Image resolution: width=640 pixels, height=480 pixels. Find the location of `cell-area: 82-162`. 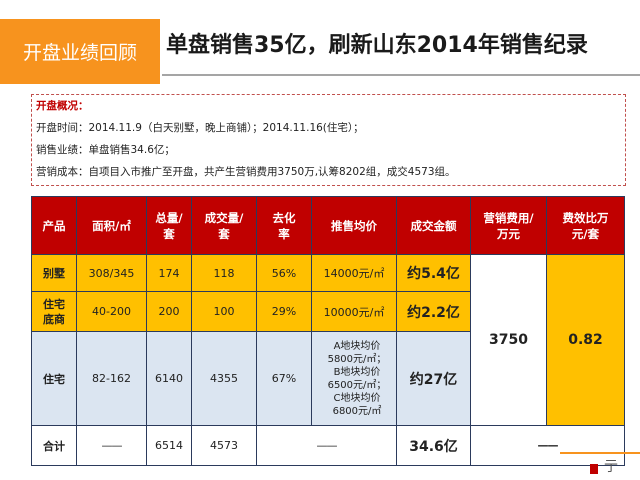

cell-area: 82-162 is located at coordinates (111, 378).